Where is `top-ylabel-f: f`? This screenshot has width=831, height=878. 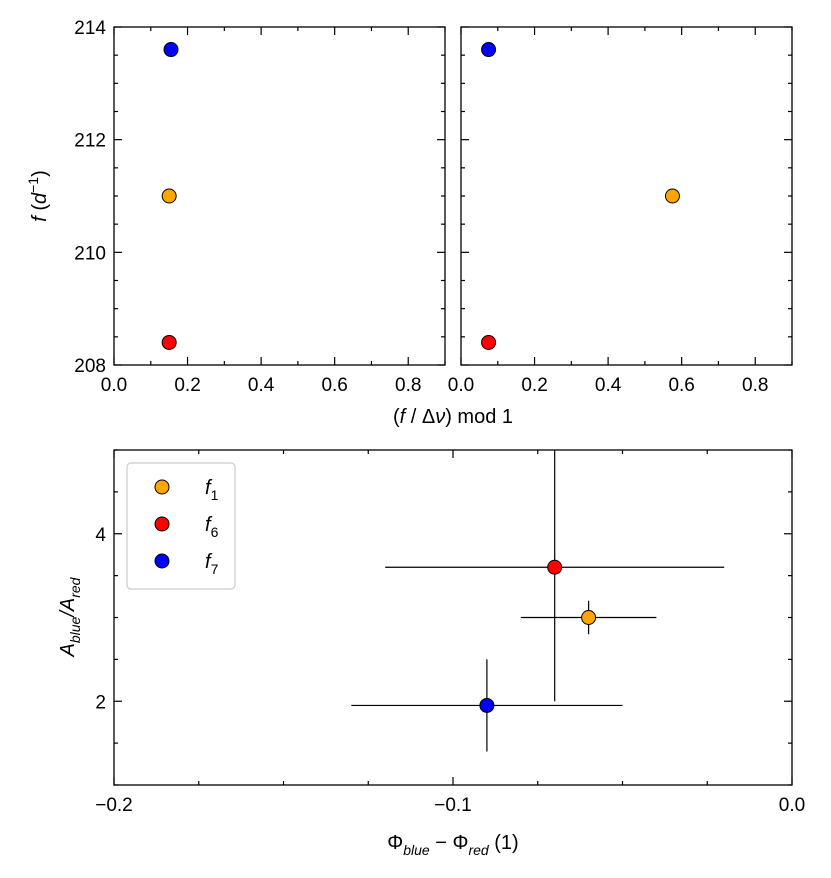
top-ylabel-f: f is located at coordinates (40, 218).